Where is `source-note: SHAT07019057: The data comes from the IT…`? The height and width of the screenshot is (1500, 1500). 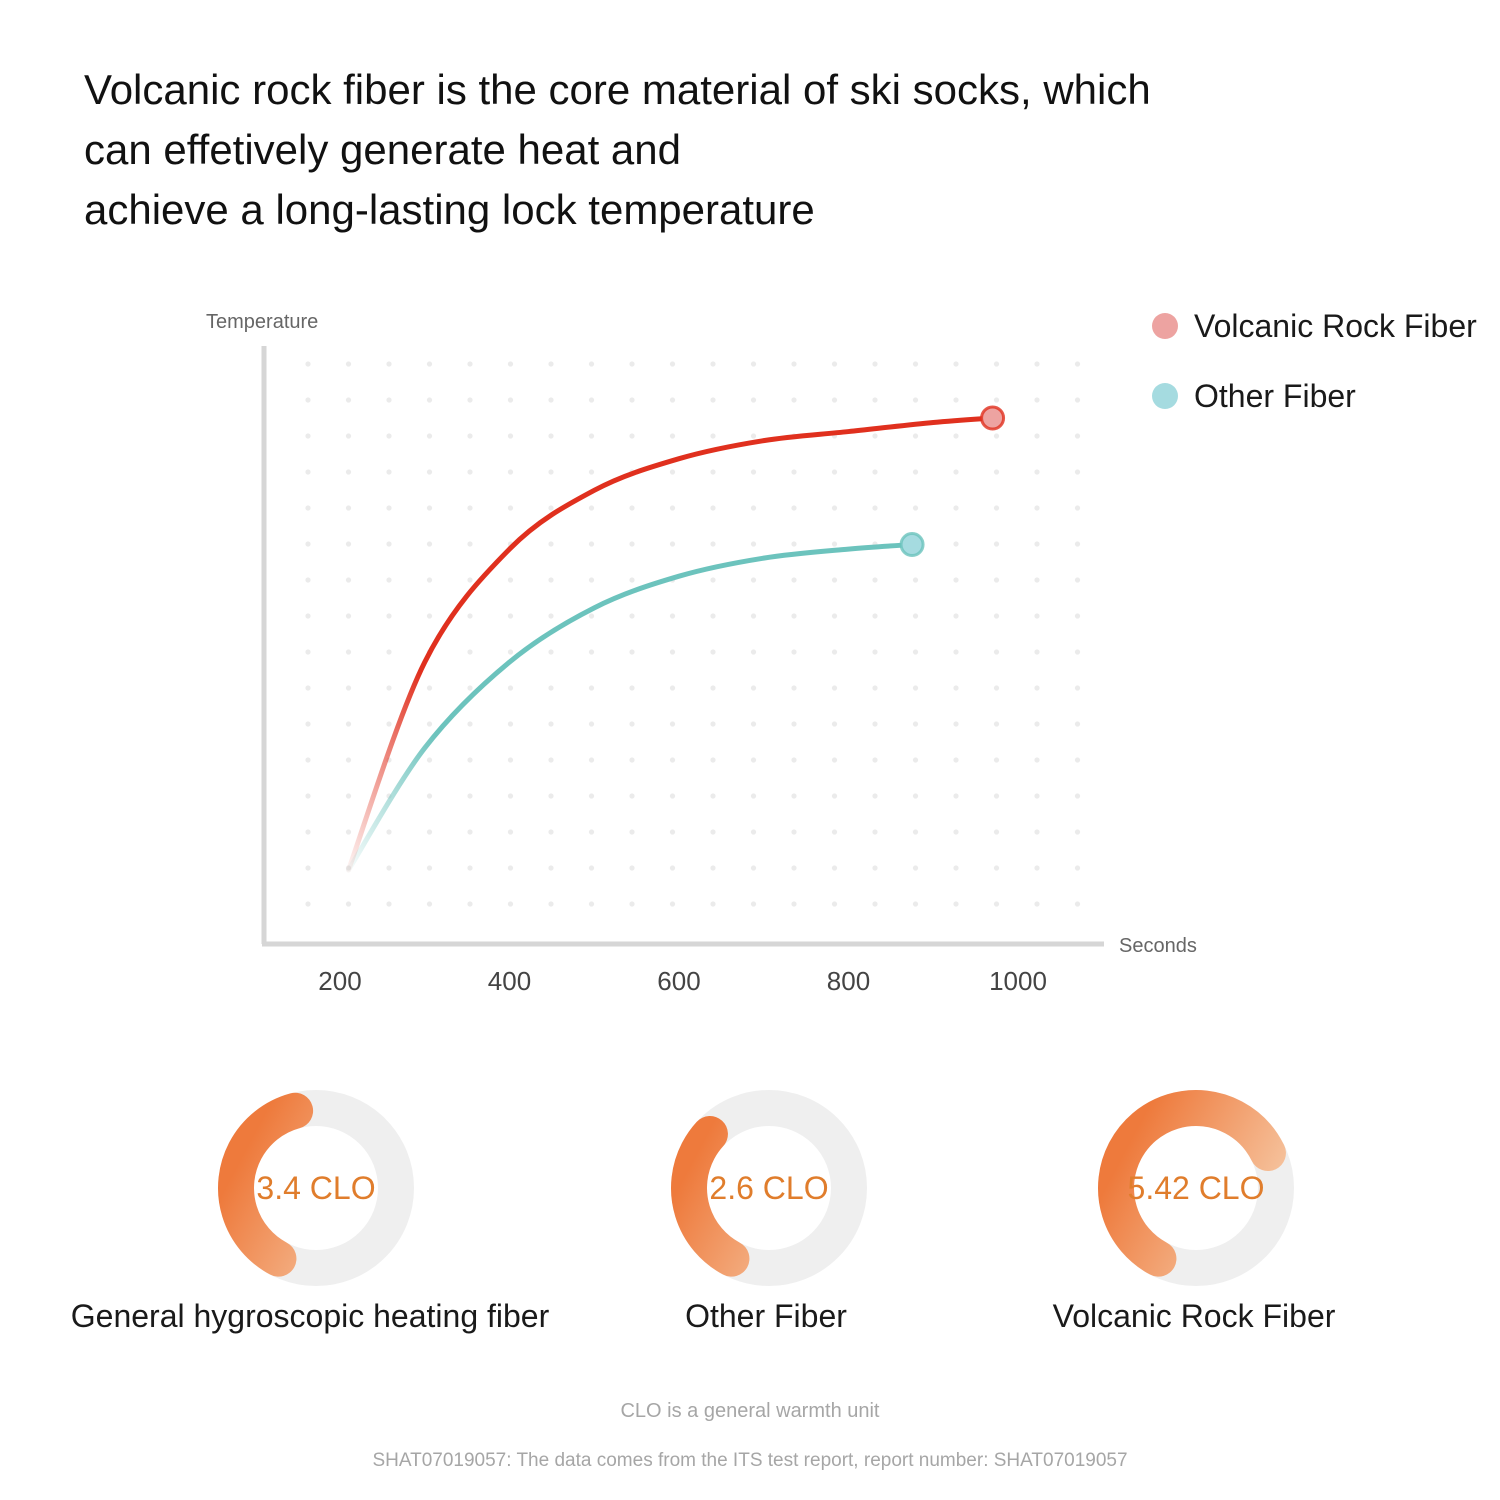 source-note: SHAT07019057: The data comes from the IT… is located at coordinates (750, 1460).